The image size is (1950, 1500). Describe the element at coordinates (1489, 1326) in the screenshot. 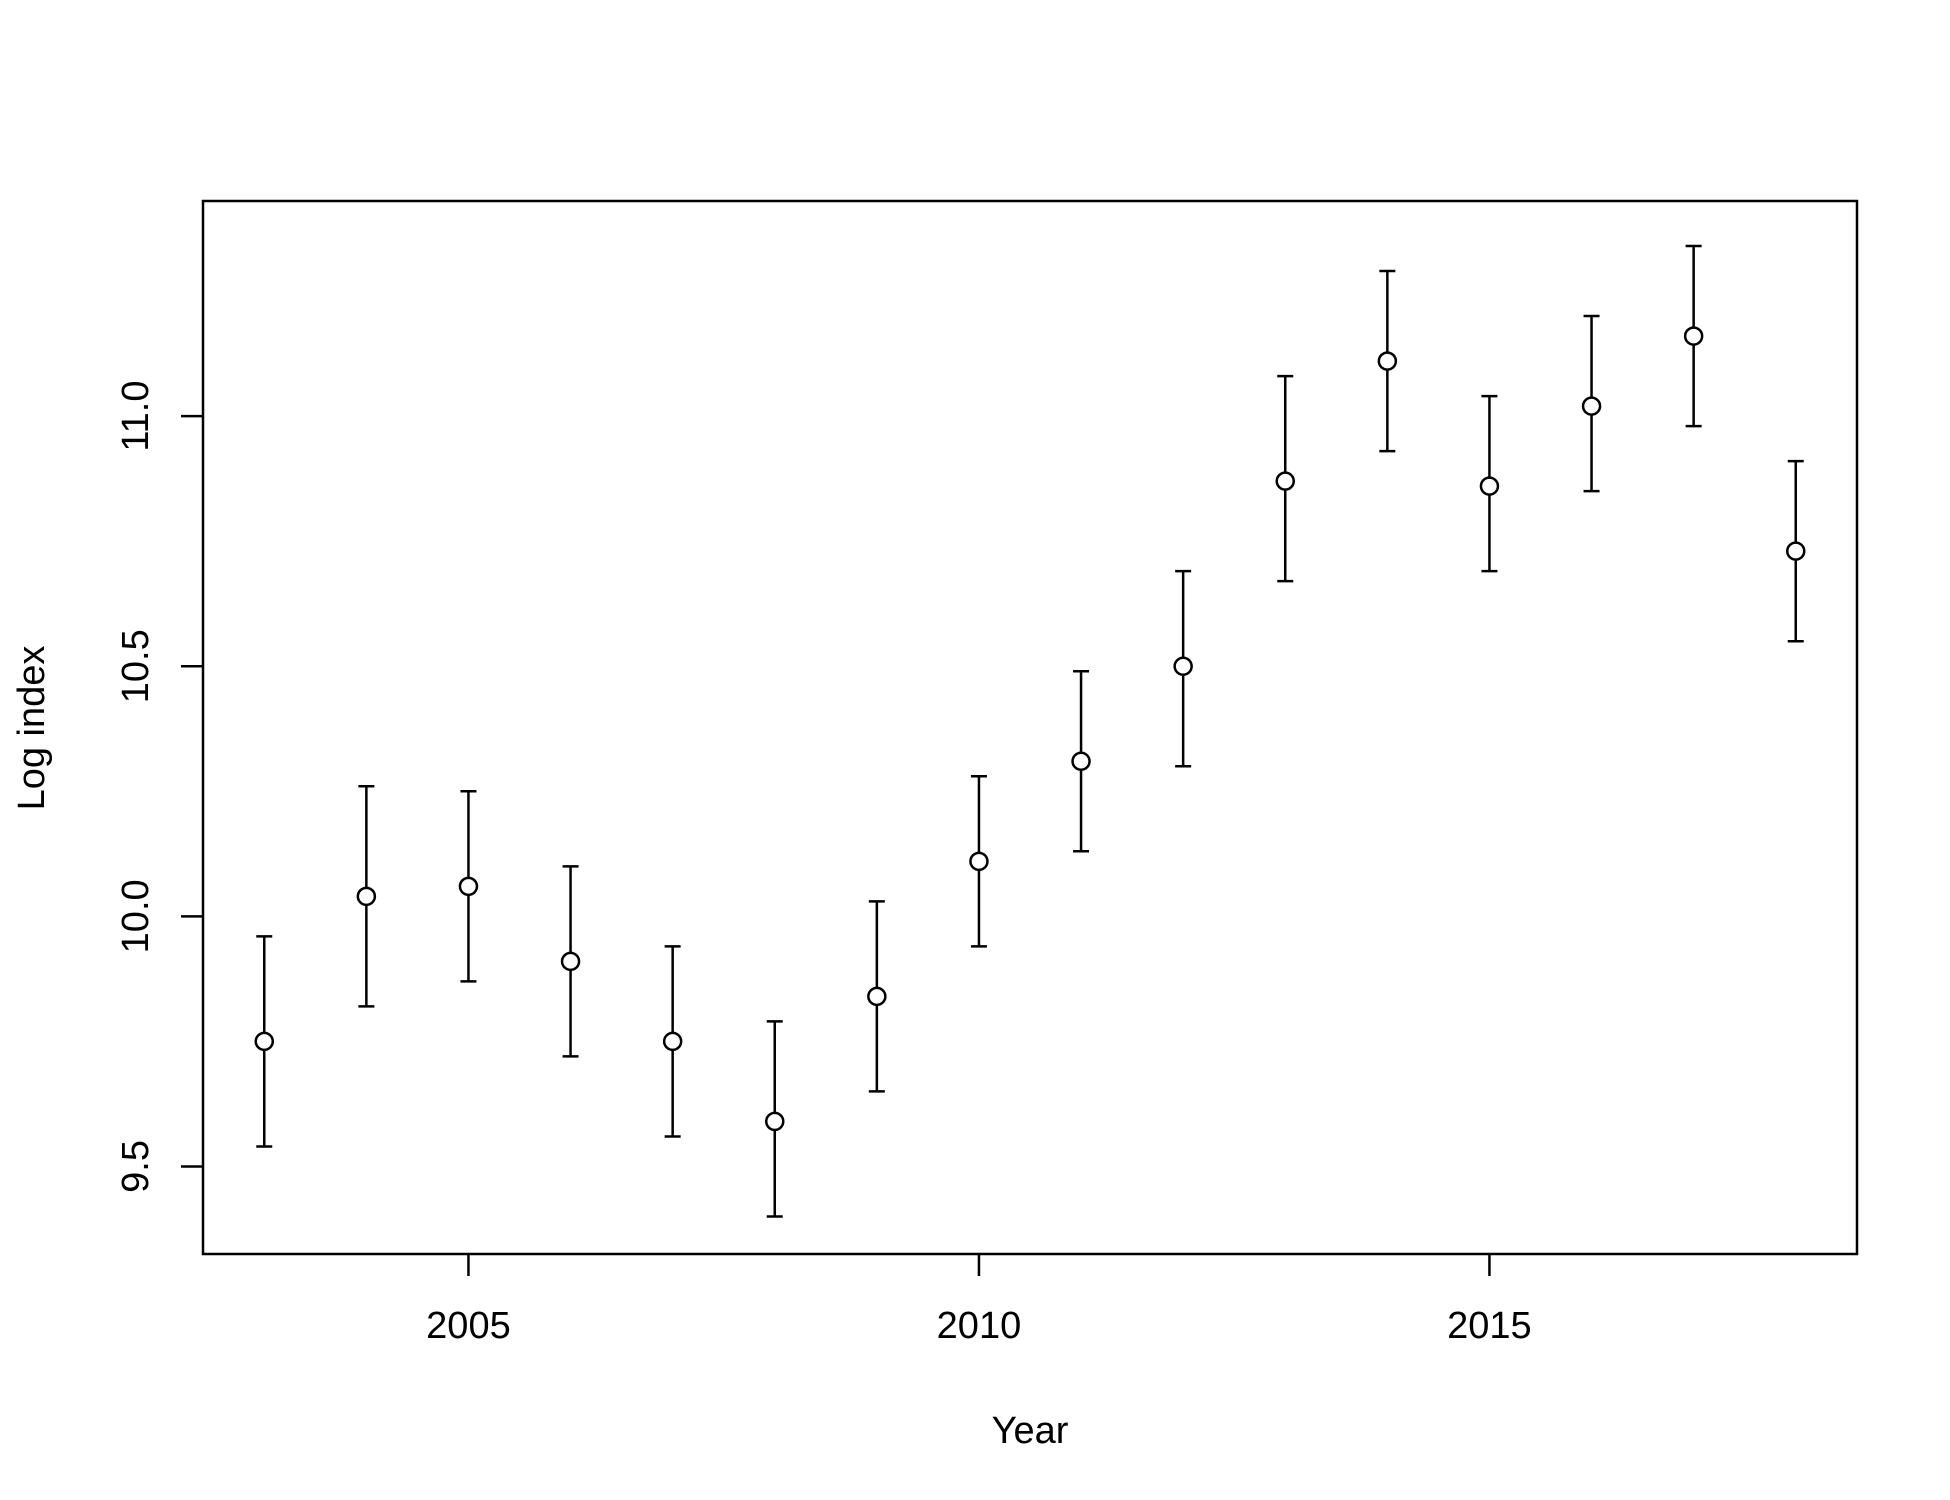

I see `x-tick-label: 2015` at that location.